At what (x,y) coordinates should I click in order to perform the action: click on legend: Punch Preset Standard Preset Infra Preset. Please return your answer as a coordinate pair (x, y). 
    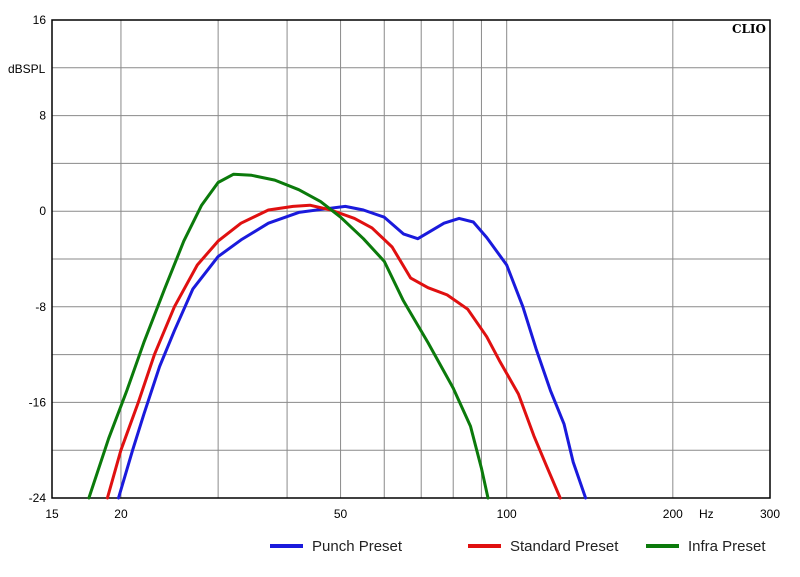
    Looking at the image, I should click on (518, 546).